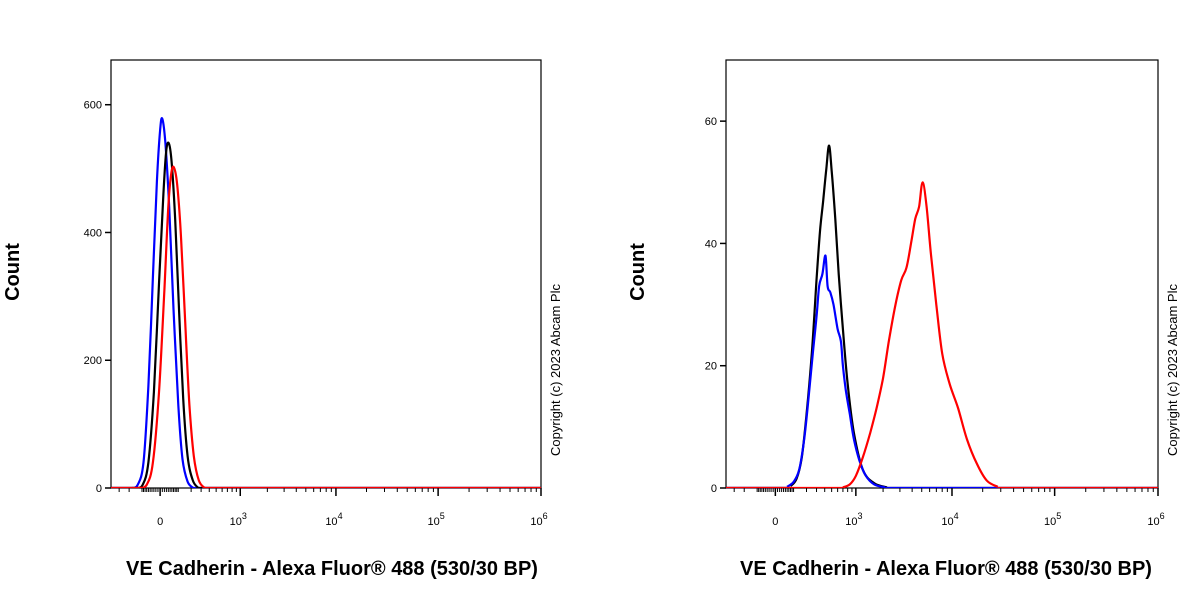 The image size is (1200, 600). What do you see at coordinates (93, 106) in the screenshot?
I see `y-tick-label: 600` at bounding box center [93, 106].